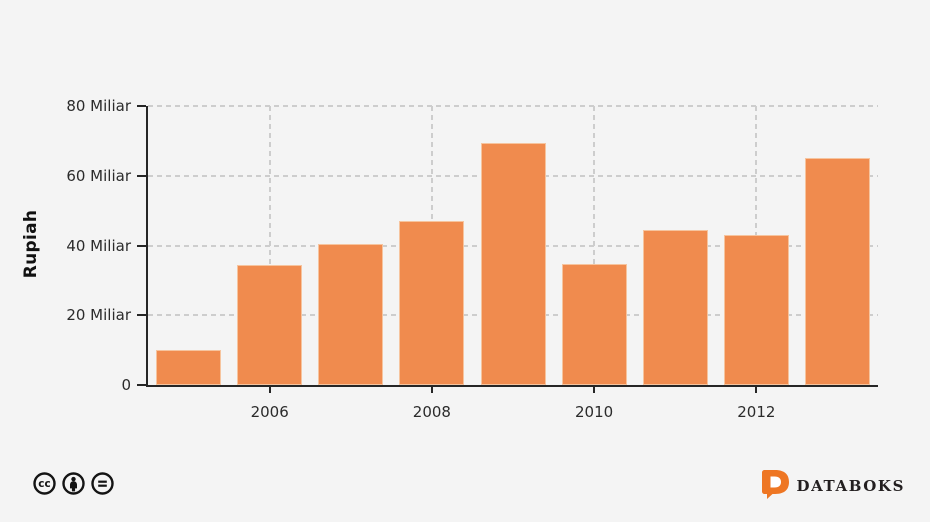 The image size is (930, 522). I want to click on footer: cc DATABOKS, so click(465, 485).